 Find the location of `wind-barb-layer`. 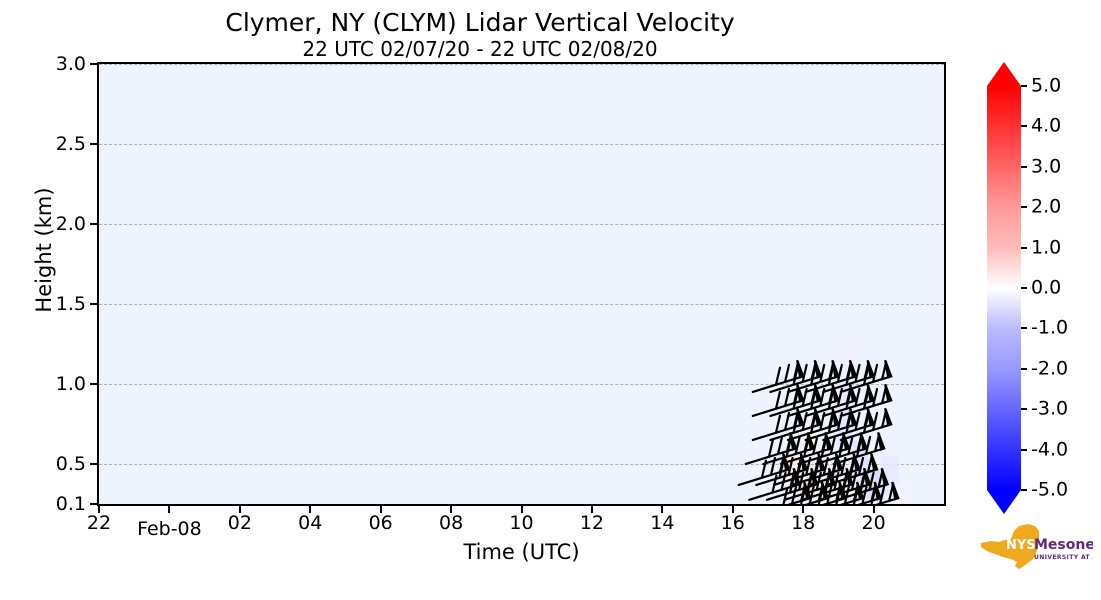

wind-barb-layer is located at coordinates (818, 431).